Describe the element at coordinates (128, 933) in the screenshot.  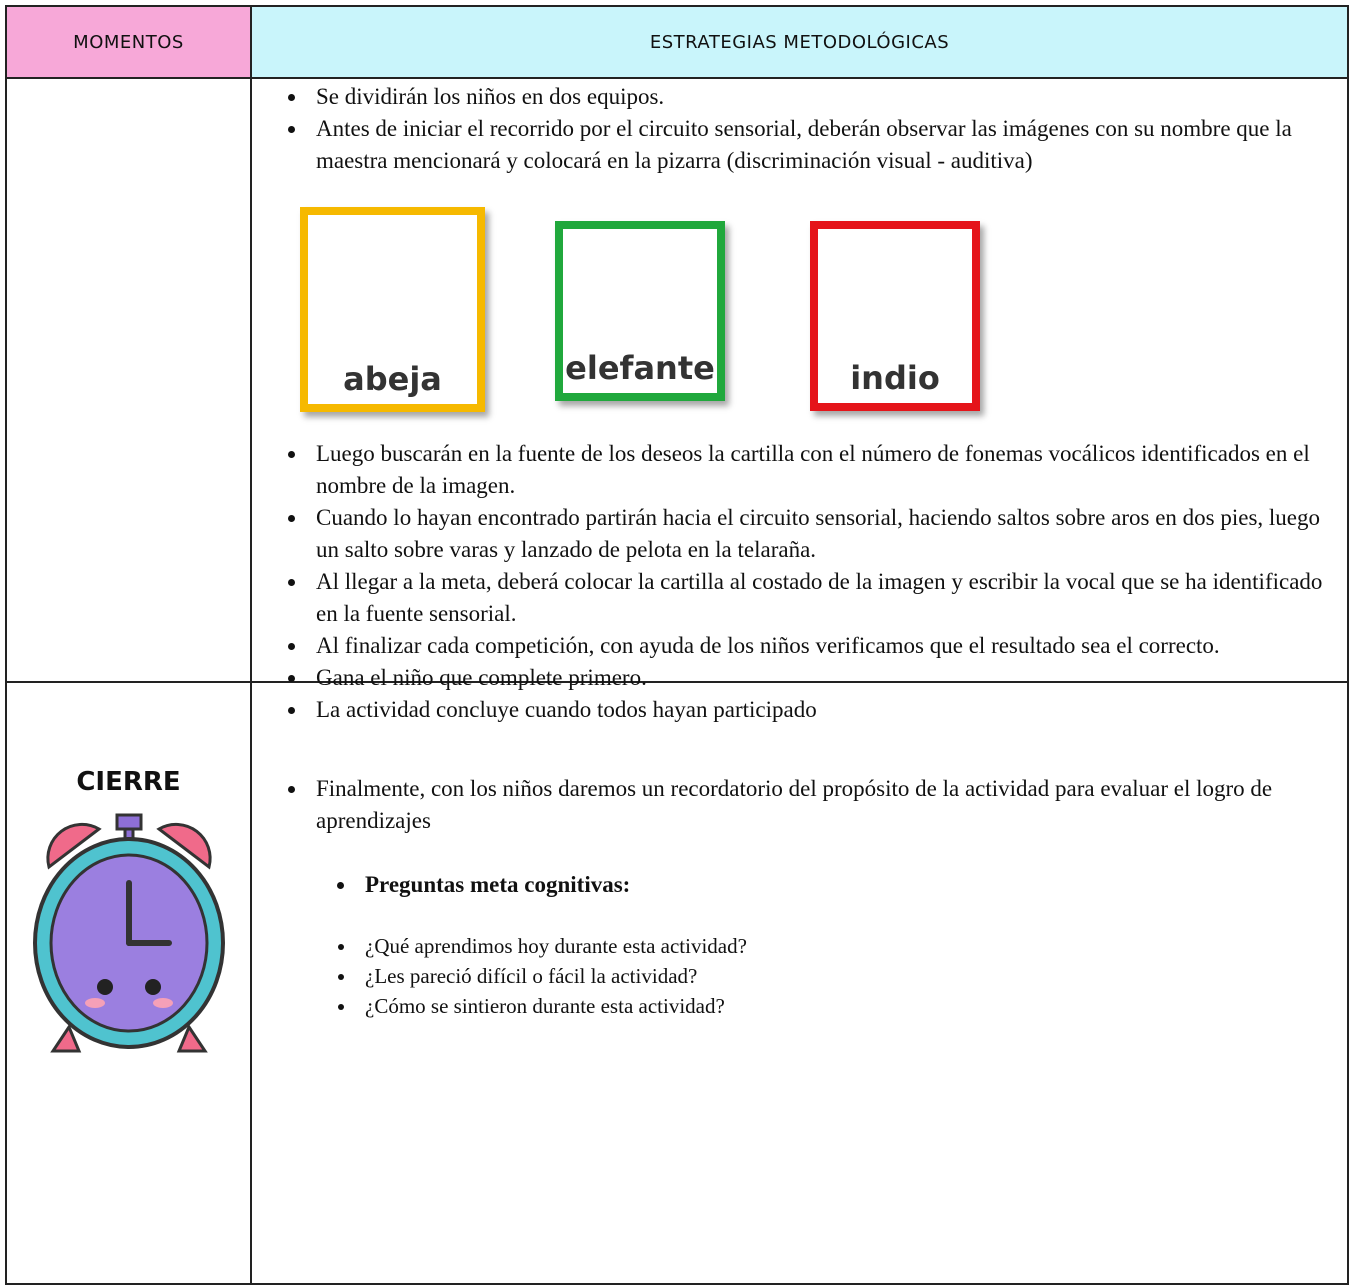
I see `clock-illustration` at that location.